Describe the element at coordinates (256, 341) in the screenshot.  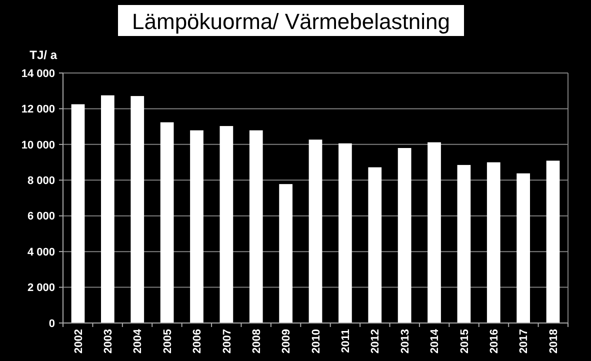
I see `x-tick-label: 2008` at that location.